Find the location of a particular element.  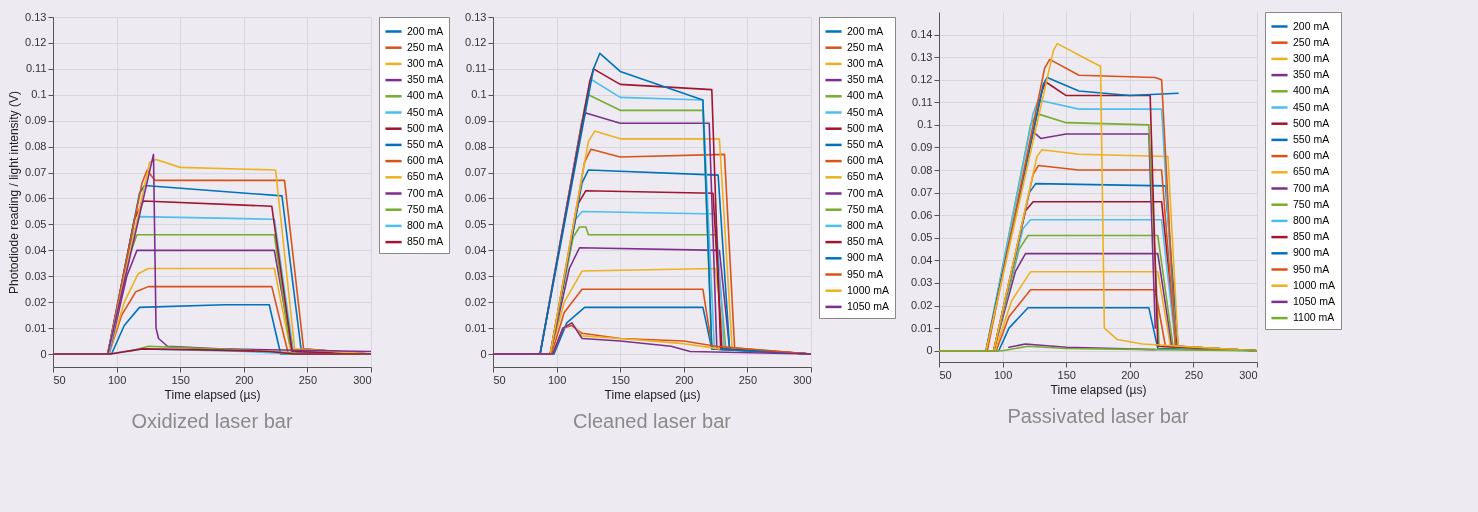

legend-label: 1000 mA is located at coordinates (868, 289).